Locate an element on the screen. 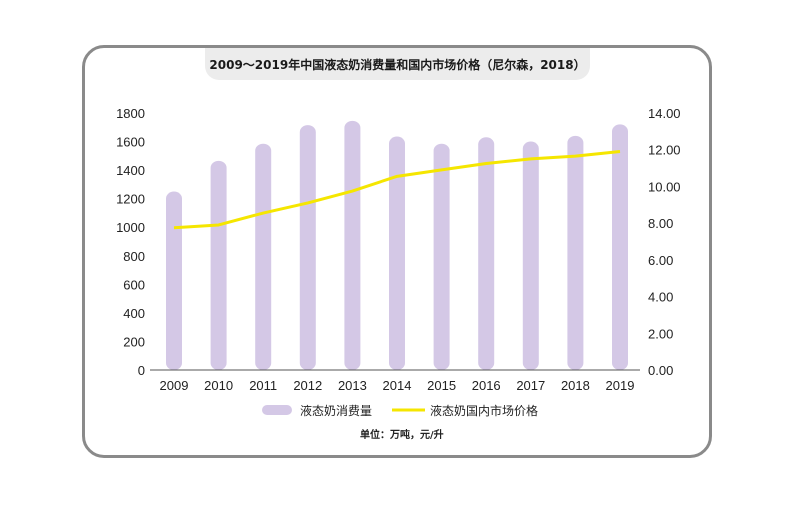 The height and width of the screenshot is (517, 794). bar-2018 is located at coordinates (575, 252).